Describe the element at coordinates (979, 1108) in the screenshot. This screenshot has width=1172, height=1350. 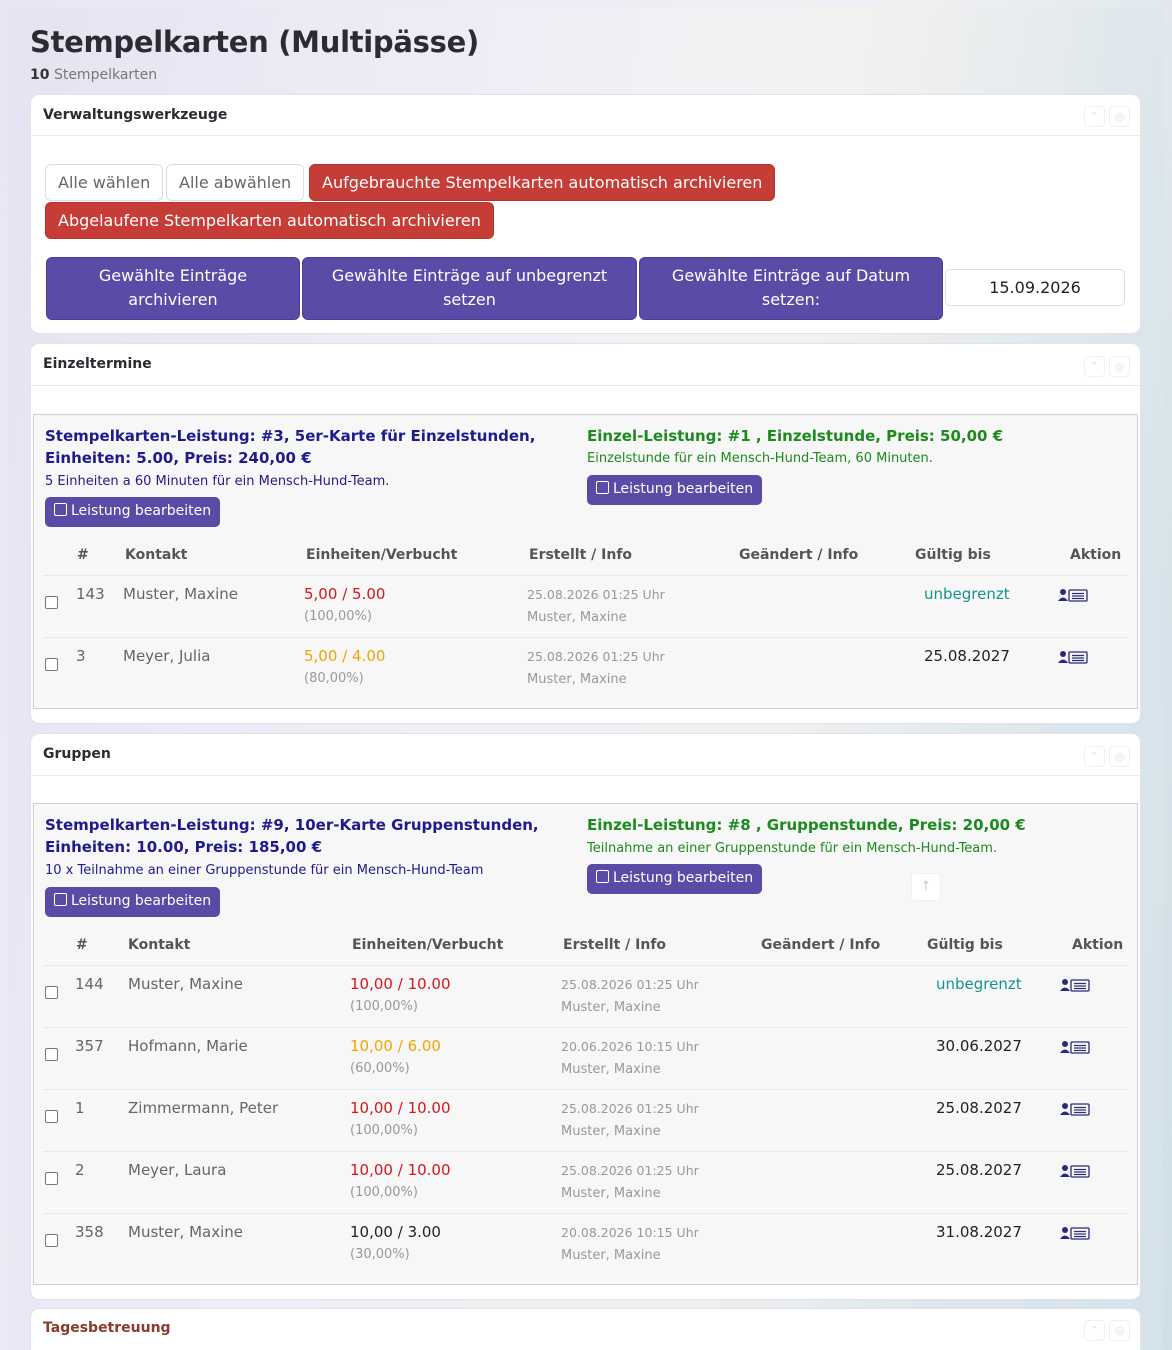
I see `row-valid-until: 25.08.2027` at that location.